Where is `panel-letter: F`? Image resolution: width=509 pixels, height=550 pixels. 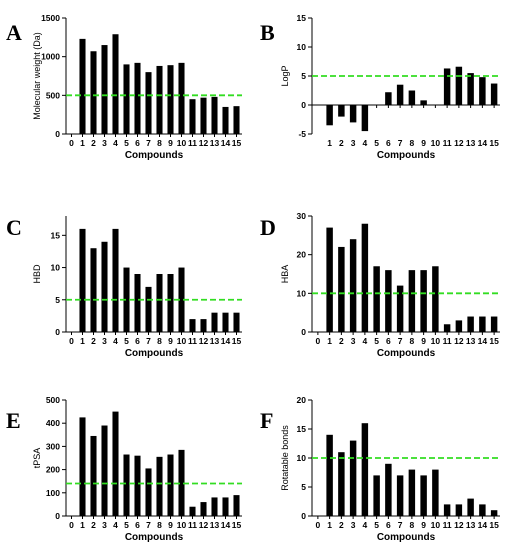 panel-letter: F is located at coordinates (266, 420).